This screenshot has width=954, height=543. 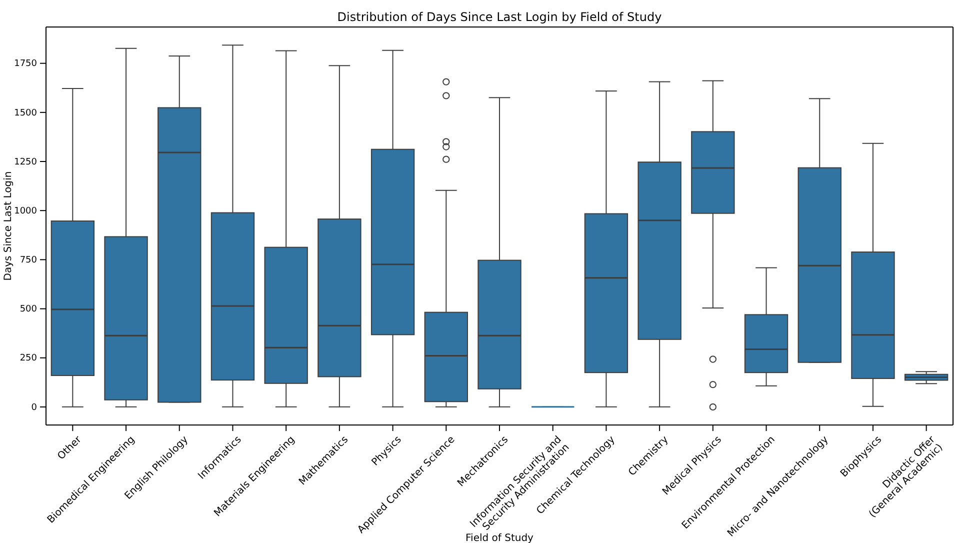 What do you see at coordinates (500, 538) in the screenshot?
I see `x-axis-title: Field of Study` at bounding box center [500, 538].